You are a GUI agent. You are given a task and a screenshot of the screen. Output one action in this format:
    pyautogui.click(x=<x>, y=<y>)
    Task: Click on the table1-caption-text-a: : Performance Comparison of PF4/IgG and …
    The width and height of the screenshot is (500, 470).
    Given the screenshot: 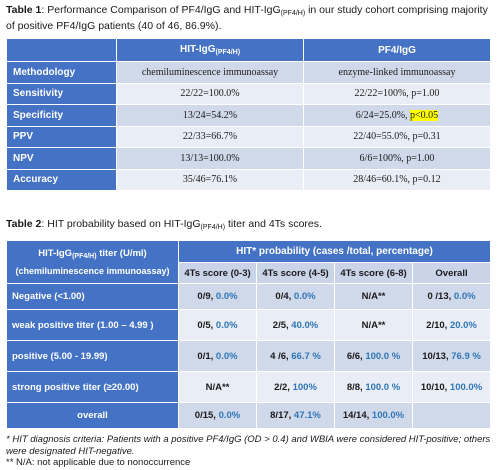 What is the action you would take?
    pyautogui.click(x=161, y=10)
    